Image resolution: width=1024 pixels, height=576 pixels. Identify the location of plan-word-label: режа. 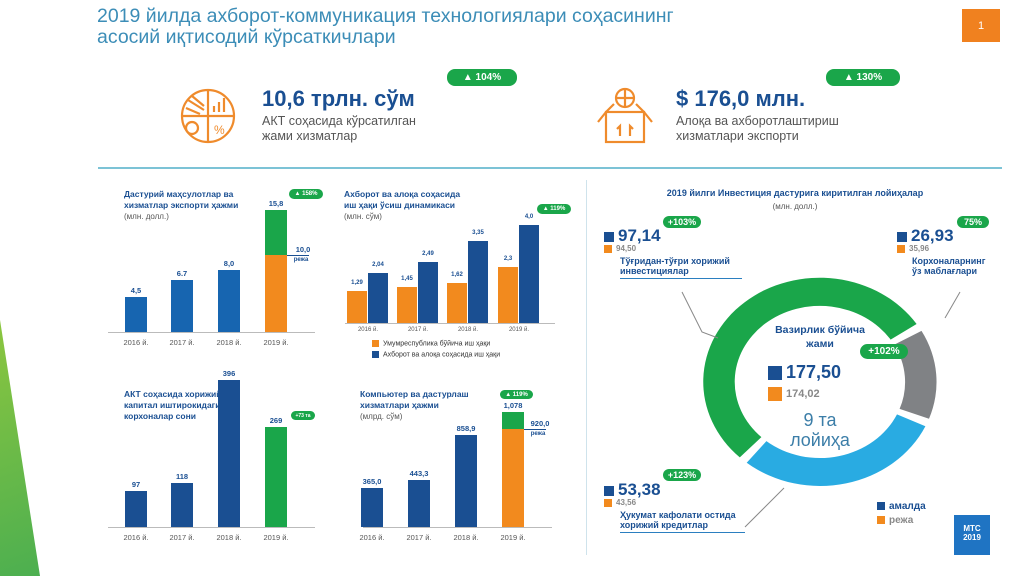
(301, 260).